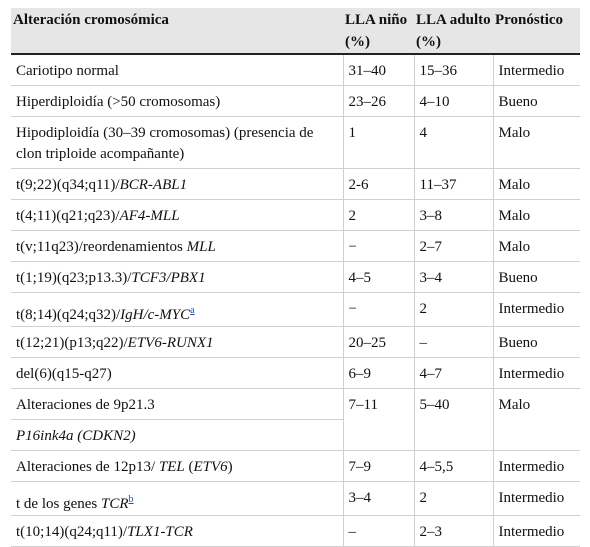 The height and width of the screenshot is (547, 590). Describe the element at coordinates (68, 184) in the screenshot. I see `alteration-text: t(9;22)(q34;q11)/` at that location.